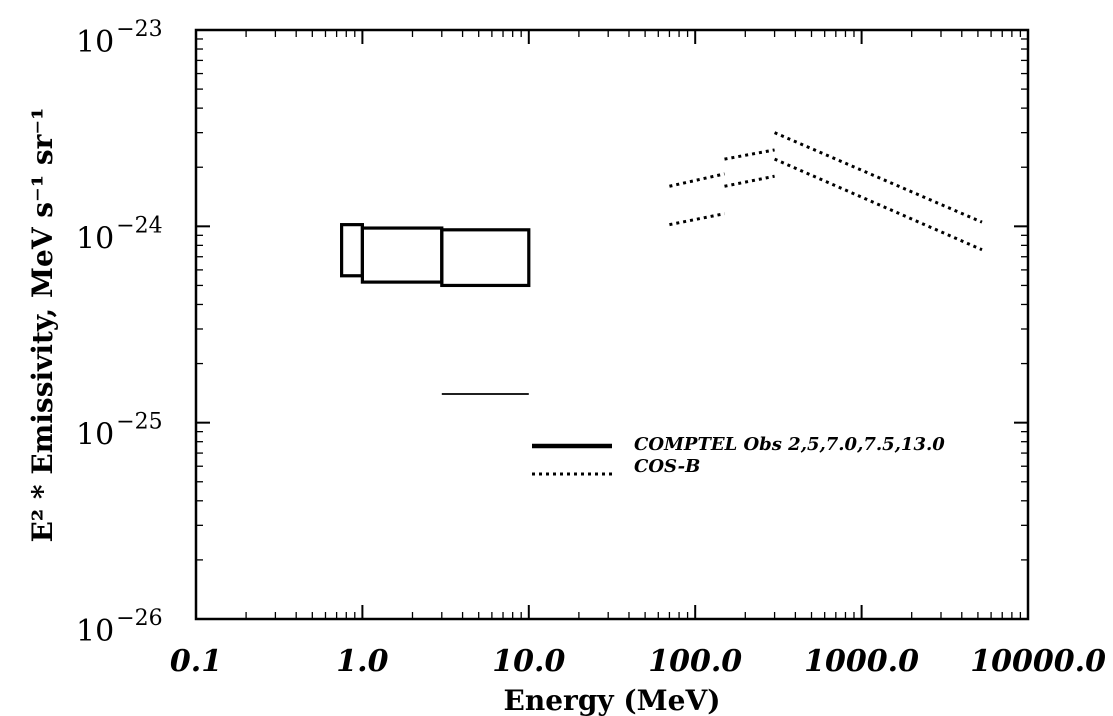 The height and width of the screenshot is (716, 1113). Describe the element at coordinates (1038, 661) in the screenshot. I see `x-tick-label: 10000.0` at that location.